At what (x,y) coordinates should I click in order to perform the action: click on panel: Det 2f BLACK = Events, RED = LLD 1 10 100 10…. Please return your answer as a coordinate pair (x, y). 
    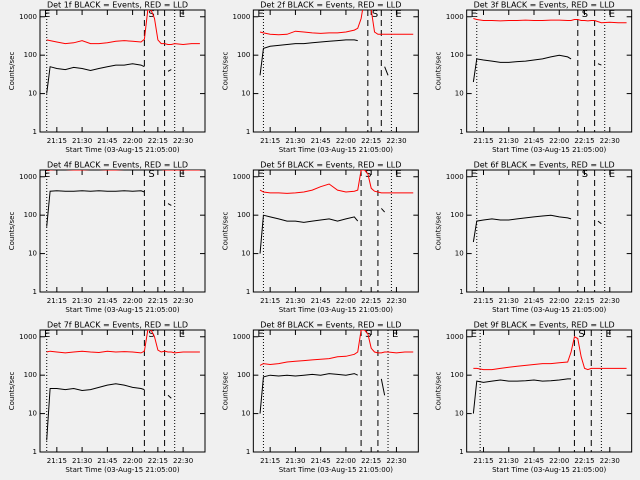
    Looking at the image, I should click on (320, 77).